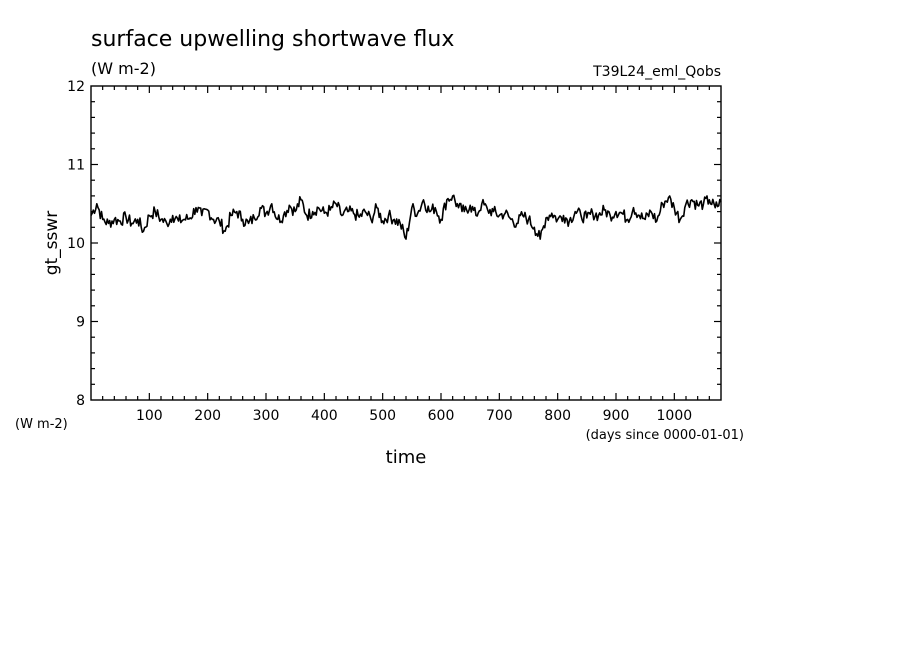 The width and height of the screenshot is (904, 654). What do you see at coordinates (656, 72) in the screenshot?
I see `run-label: T39L24_eml_Qobs` at bounding box center [656, 72].